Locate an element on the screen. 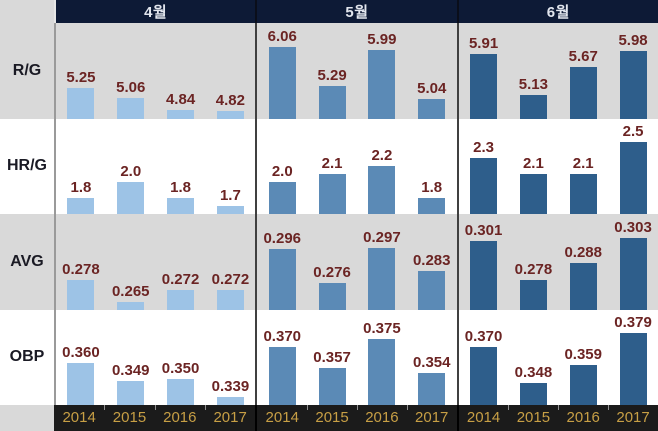 The height and width of the screenshot is (431, 658). bar-slot: 6.06 is located at coordinates (282, 71).